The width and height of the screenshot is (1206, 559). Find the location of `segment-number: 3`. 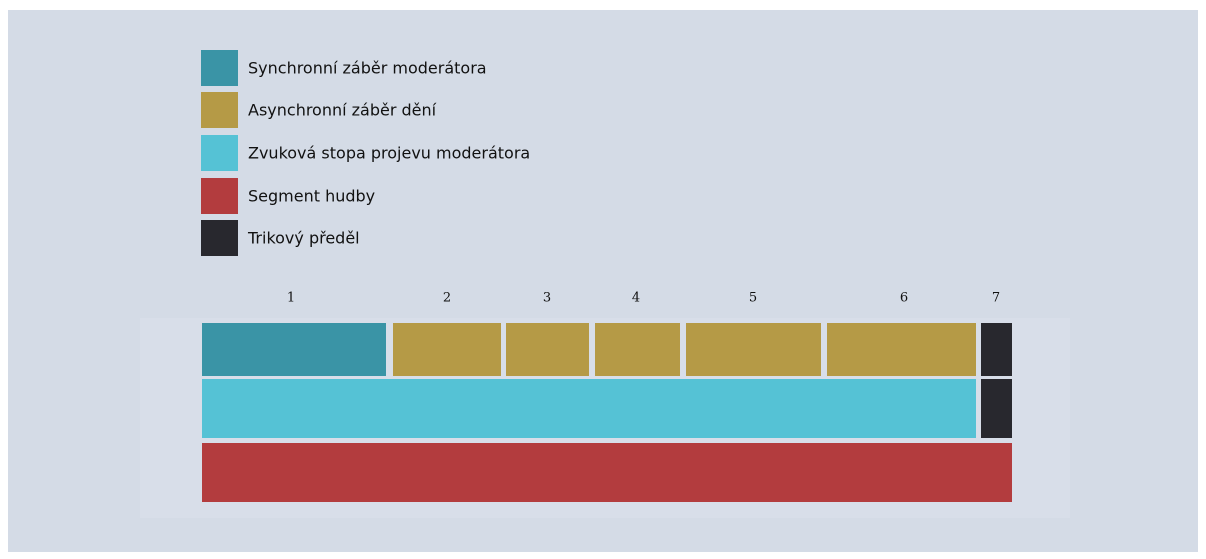

segment-number: 3 is located at coordinates (547, 298).